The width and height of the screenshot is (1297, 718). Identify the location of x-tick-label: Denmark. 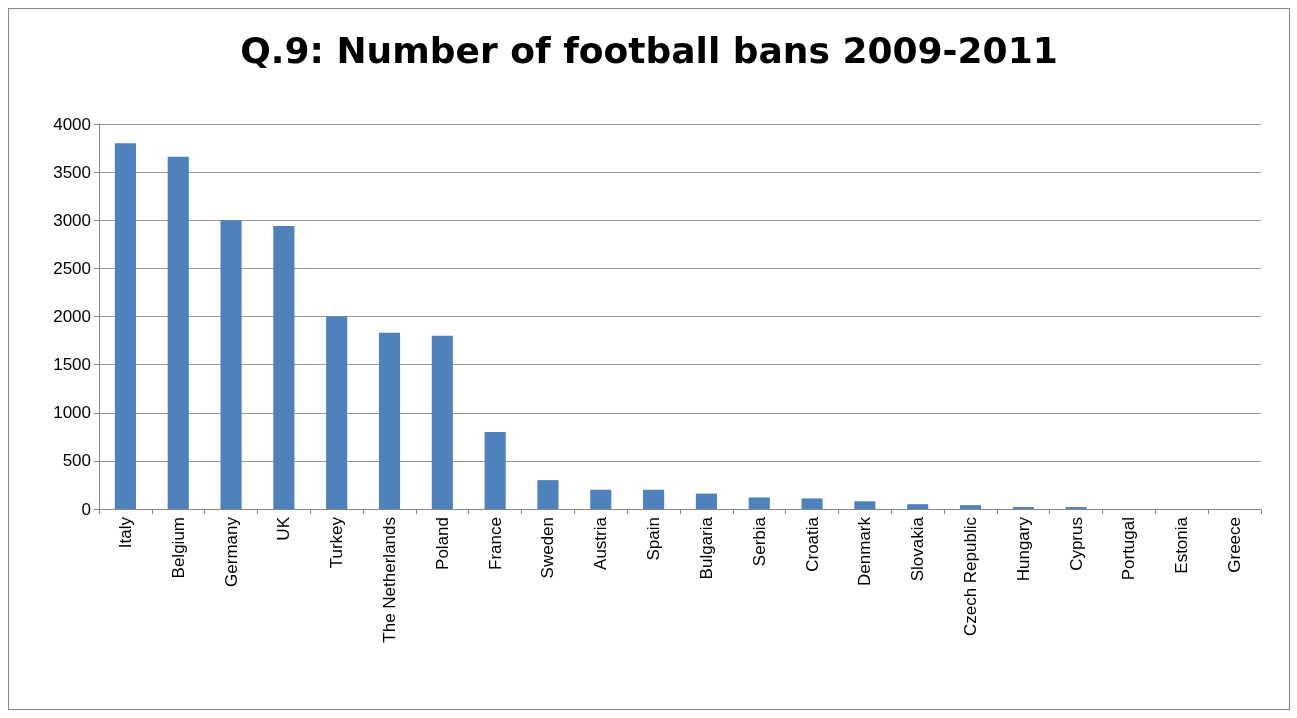
(865, 551).